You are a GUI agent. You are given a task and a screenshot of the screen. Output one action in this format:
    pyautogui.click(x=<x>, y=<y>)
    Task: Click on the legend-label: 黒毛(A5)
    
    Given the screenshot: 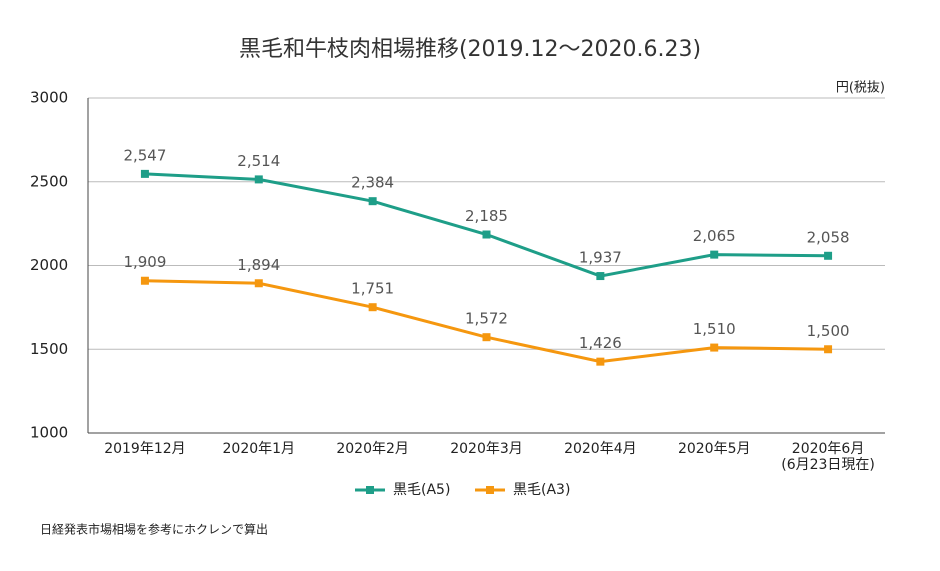 What is the action you would take?
    pyautogui.click(x=421, y=490)
    